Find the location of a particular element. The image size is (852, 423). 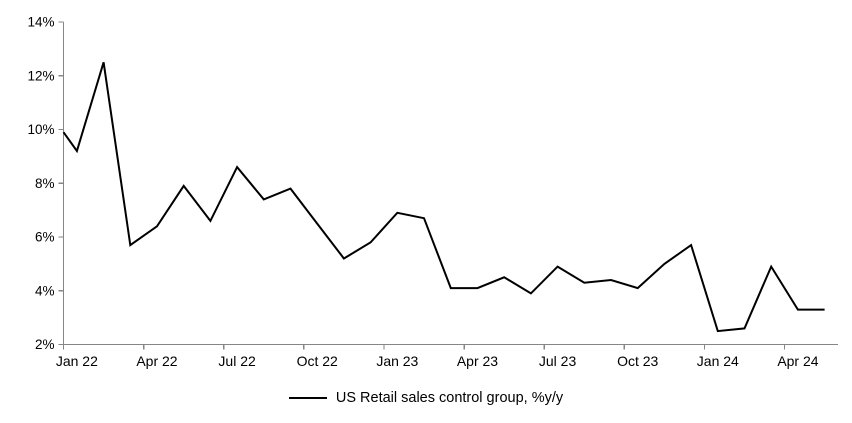

x-tick-label: Jan 23 is located at coordinates (397, 361).